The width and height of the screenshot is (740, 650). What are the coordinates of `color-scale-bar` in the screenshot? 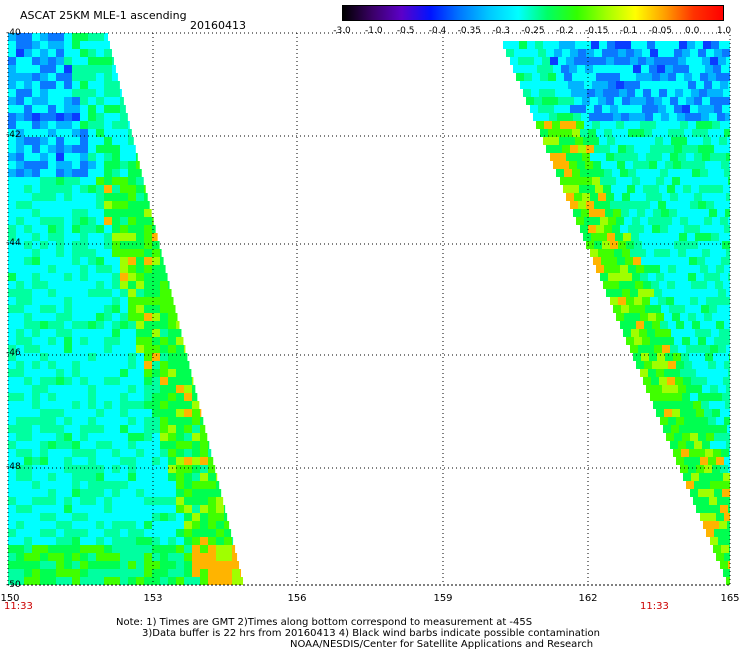 It's located at (533, 13).